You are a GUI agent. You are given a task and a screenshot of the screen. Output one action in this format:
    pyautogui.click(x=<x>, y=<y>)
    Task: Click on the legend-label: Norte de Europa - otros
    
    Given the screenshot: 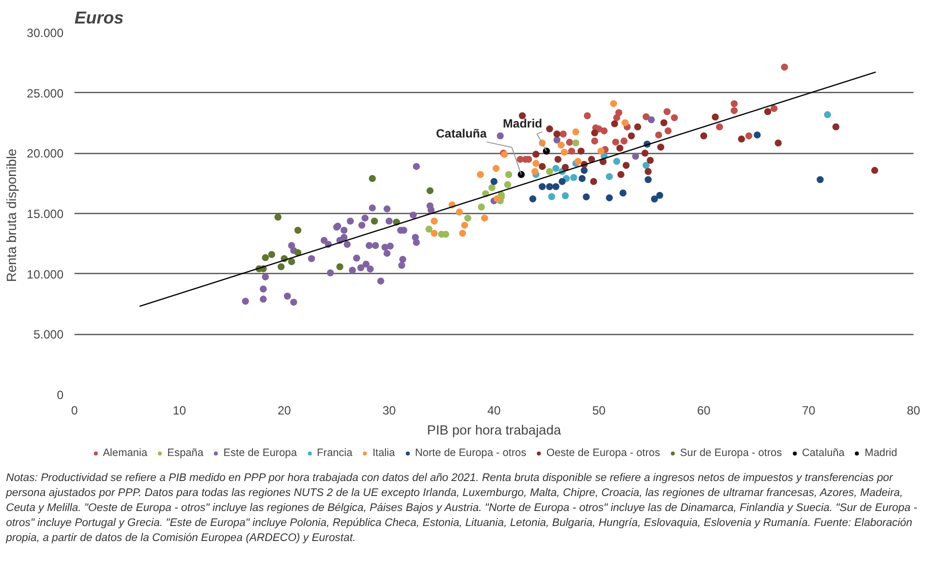 What is the action you would take?
    pyautogui.click(x=470, y=453)
    